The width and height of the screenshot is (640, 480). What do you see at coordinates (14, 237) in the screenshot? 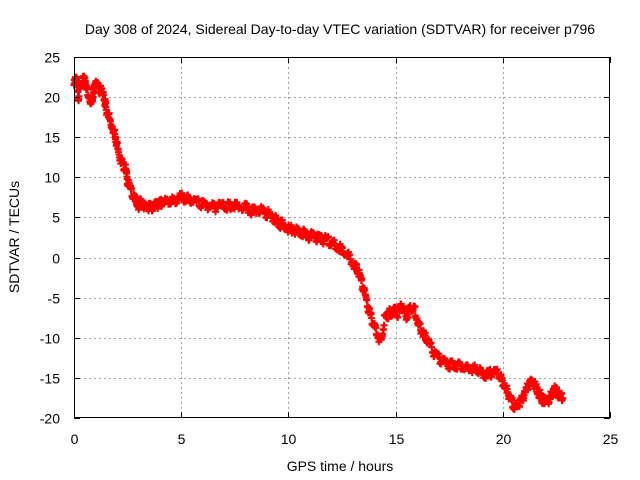
I see `y-axis-label: SDTVAR / TECUs` at bounding box center [14, 237].